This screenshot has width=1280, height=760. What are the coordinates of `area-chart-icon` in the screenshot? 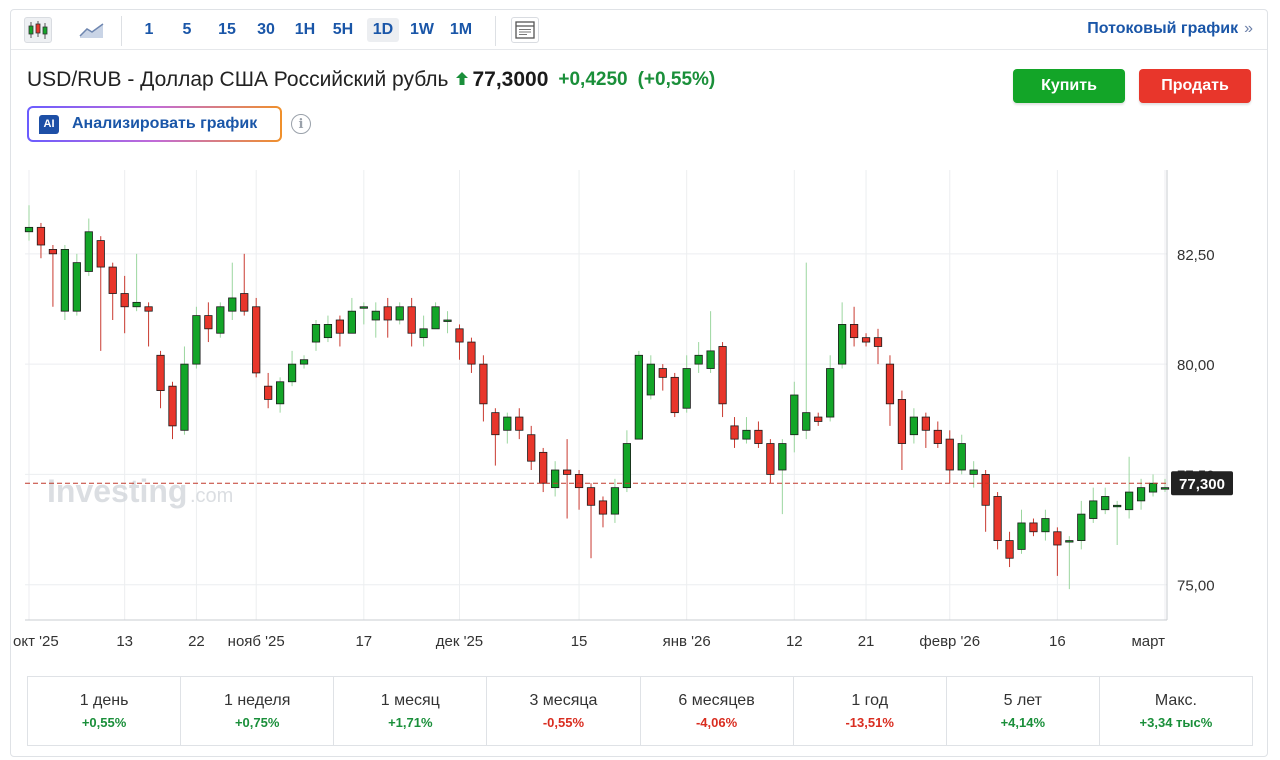 It's located at (92, 30).